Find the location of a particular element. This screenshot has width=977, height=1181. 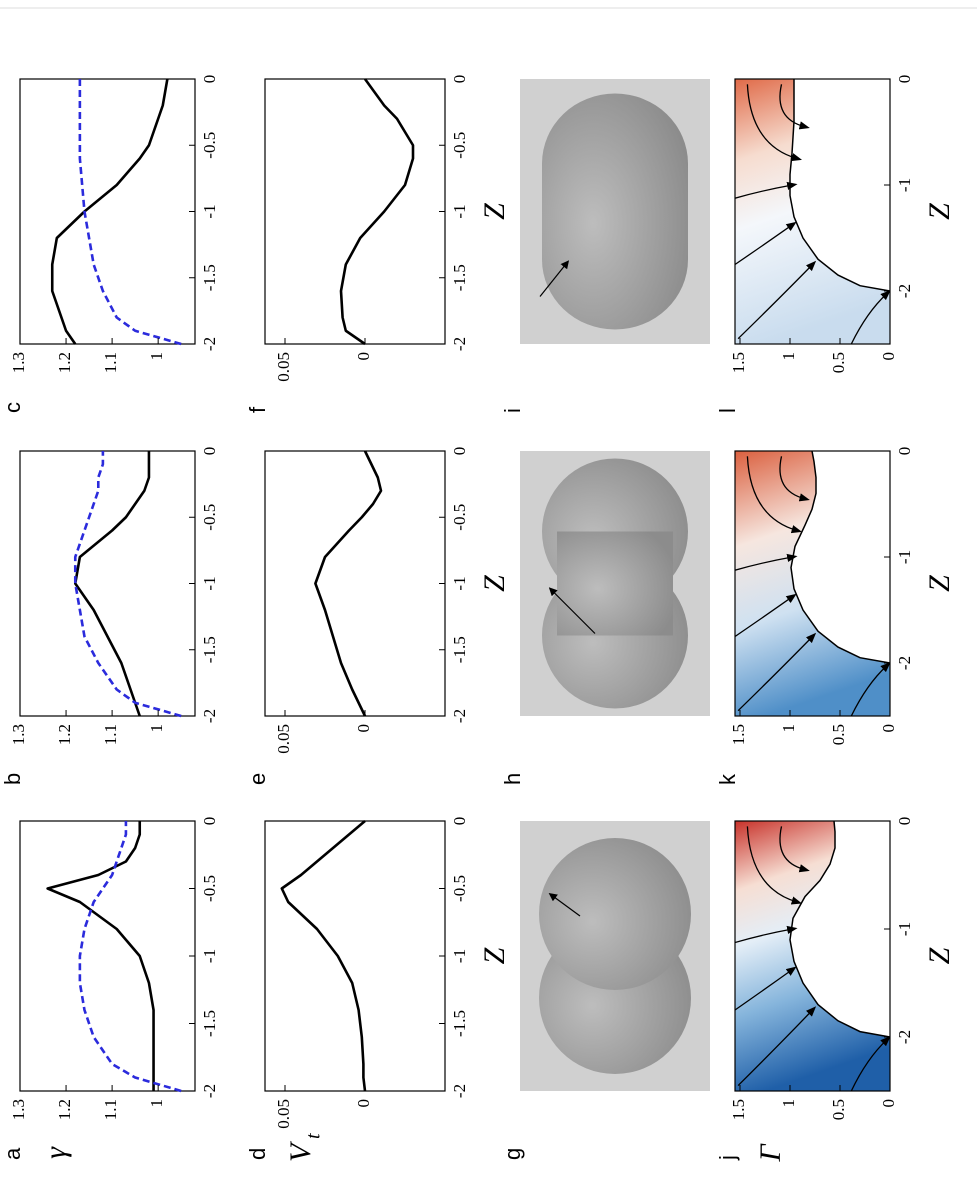

panel-label: i is located at coordinates (512, 410).